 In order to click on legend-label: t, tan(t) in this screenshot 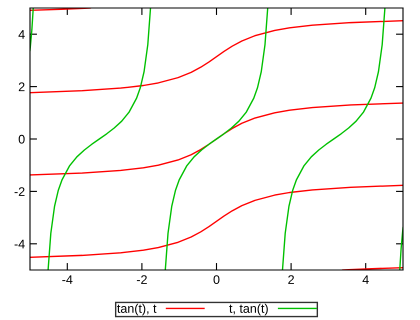, I will do `click(248, 310)`.